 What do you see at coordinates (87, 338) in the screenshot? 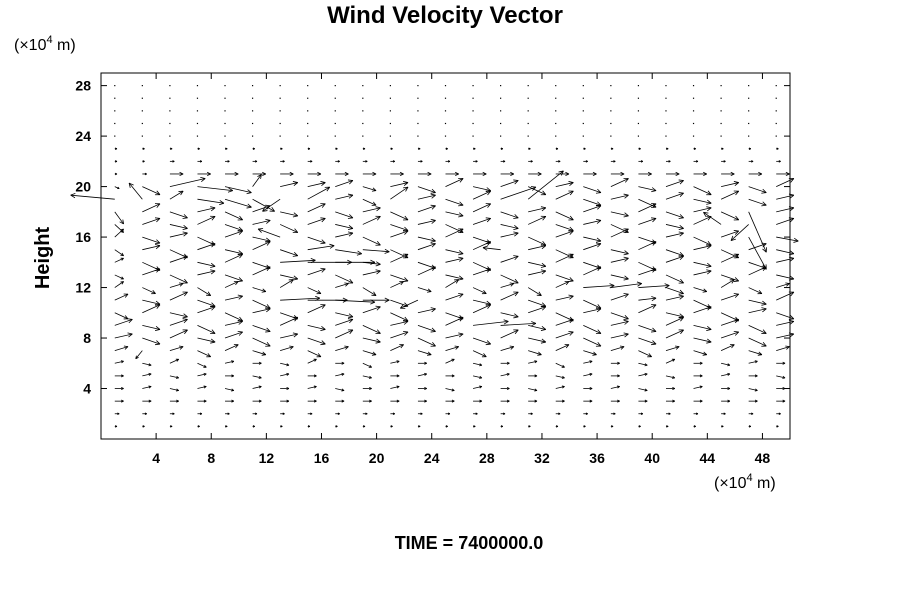
I see `y-tick-label: 8` at bounding box center [87, 338].